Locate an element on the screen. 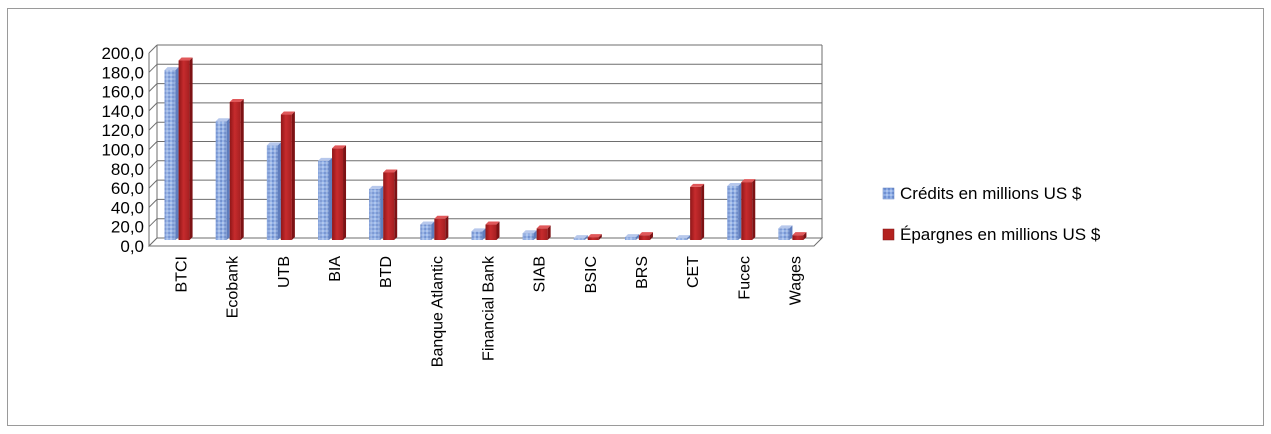  y-tick-label: 100,0 is located at coordinates (122, 150).